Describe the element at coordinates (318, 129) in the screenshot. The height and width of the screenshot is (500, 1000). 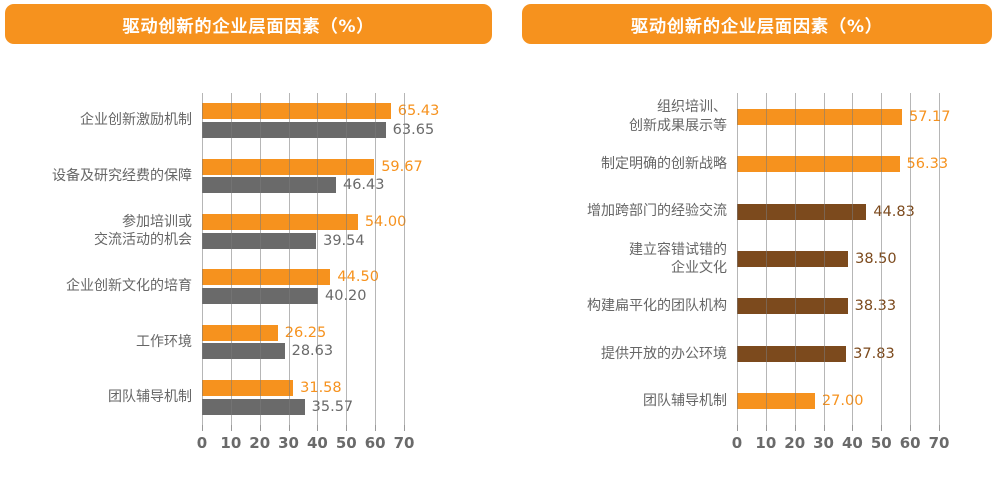
I see `bar: 63.65` at that location.